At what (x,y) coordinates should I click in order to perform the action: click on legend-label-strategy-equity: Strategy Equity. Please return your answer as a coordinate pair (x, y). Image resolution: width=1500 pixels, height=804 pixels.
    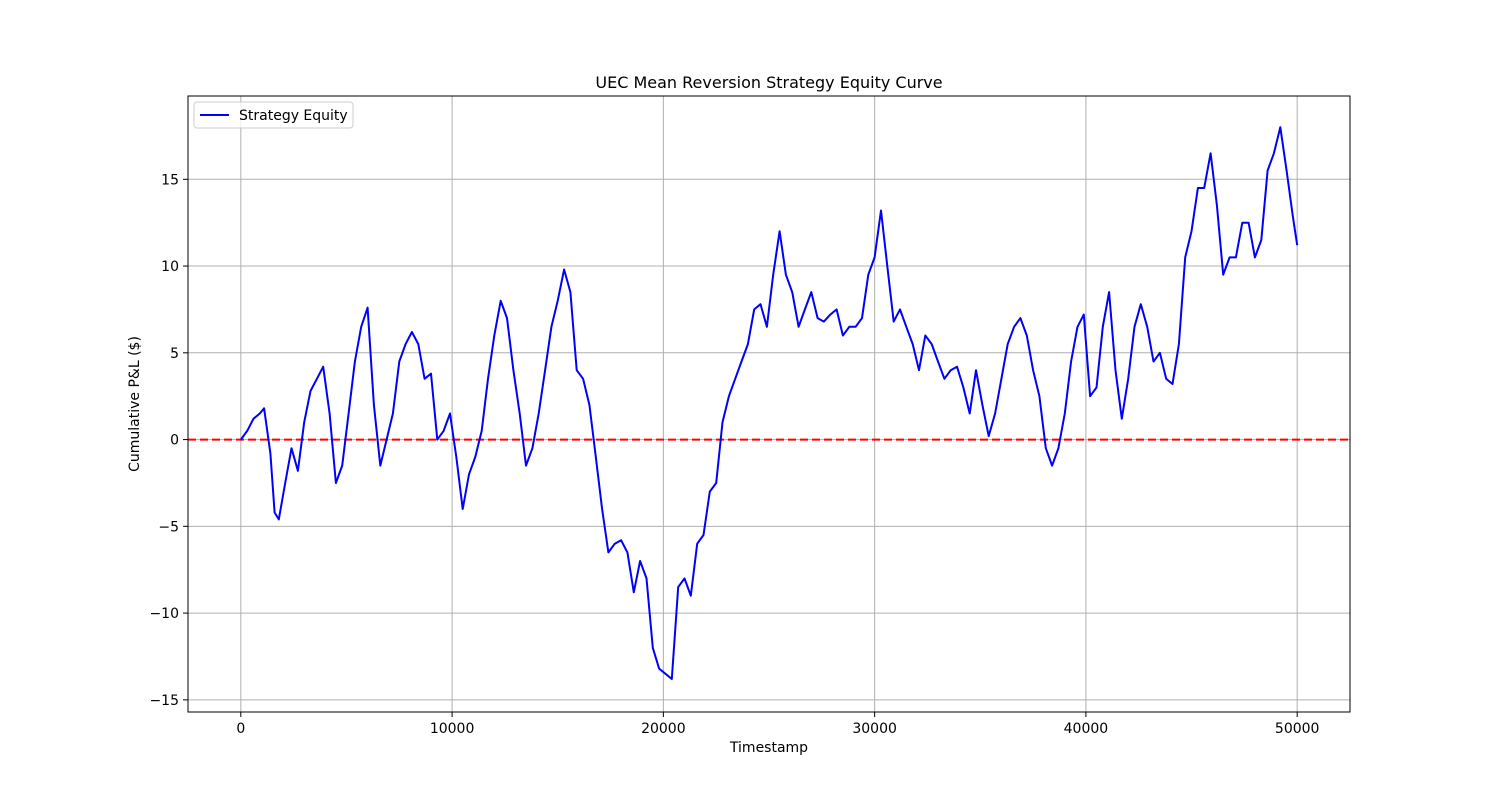
    Looking at the image, I should click on (293, 116).